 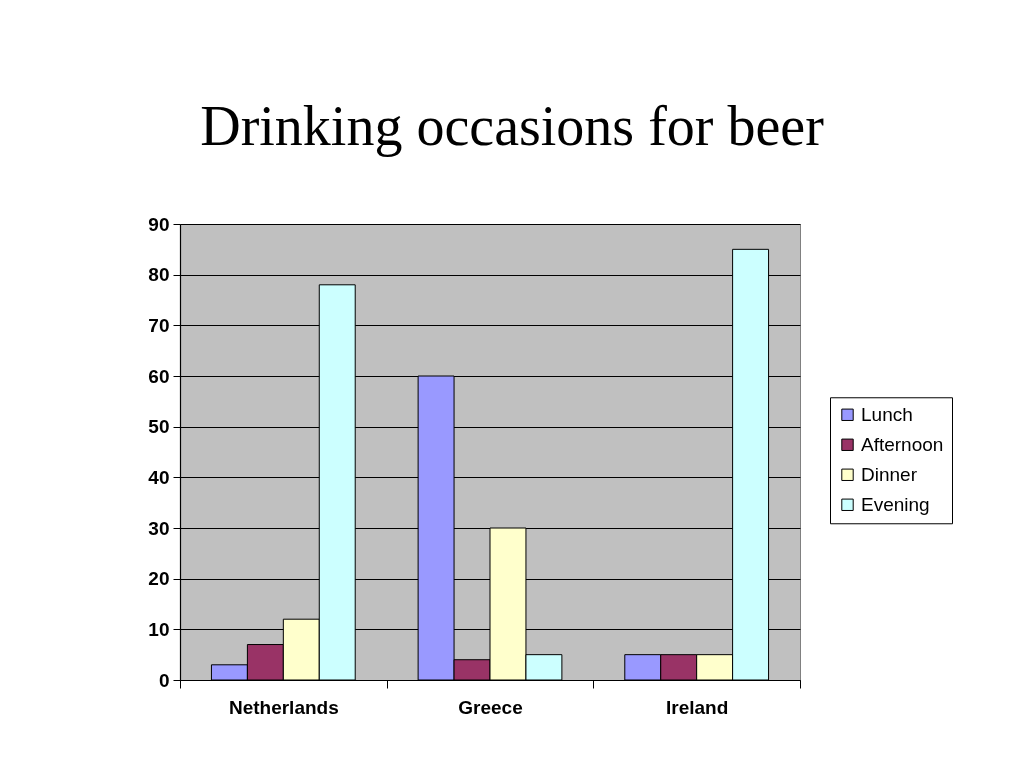 What do you see at coordinates (283, 707) in the screenshot?
I see `x-tick-label: Netherlands` at bounding box center [283, 707].